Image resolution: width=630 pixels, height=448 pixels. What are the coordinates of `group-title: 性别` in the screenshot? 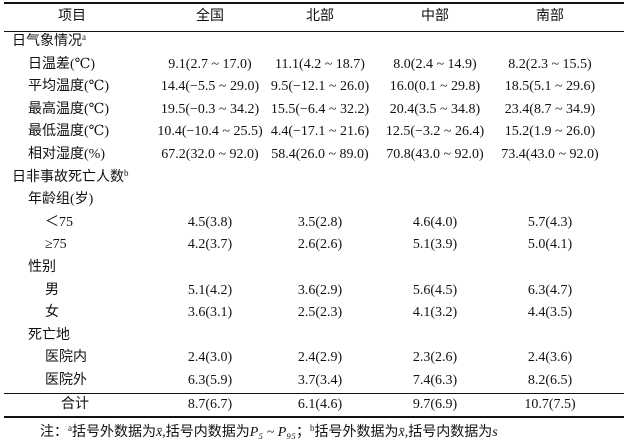 It's located at (42, 267).